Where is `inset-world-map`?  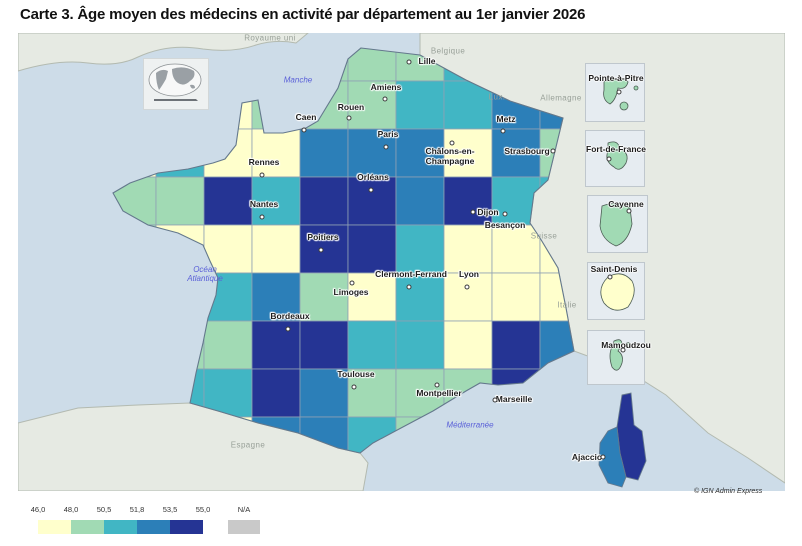 inset-world-map is located at coordinates (176, 84).